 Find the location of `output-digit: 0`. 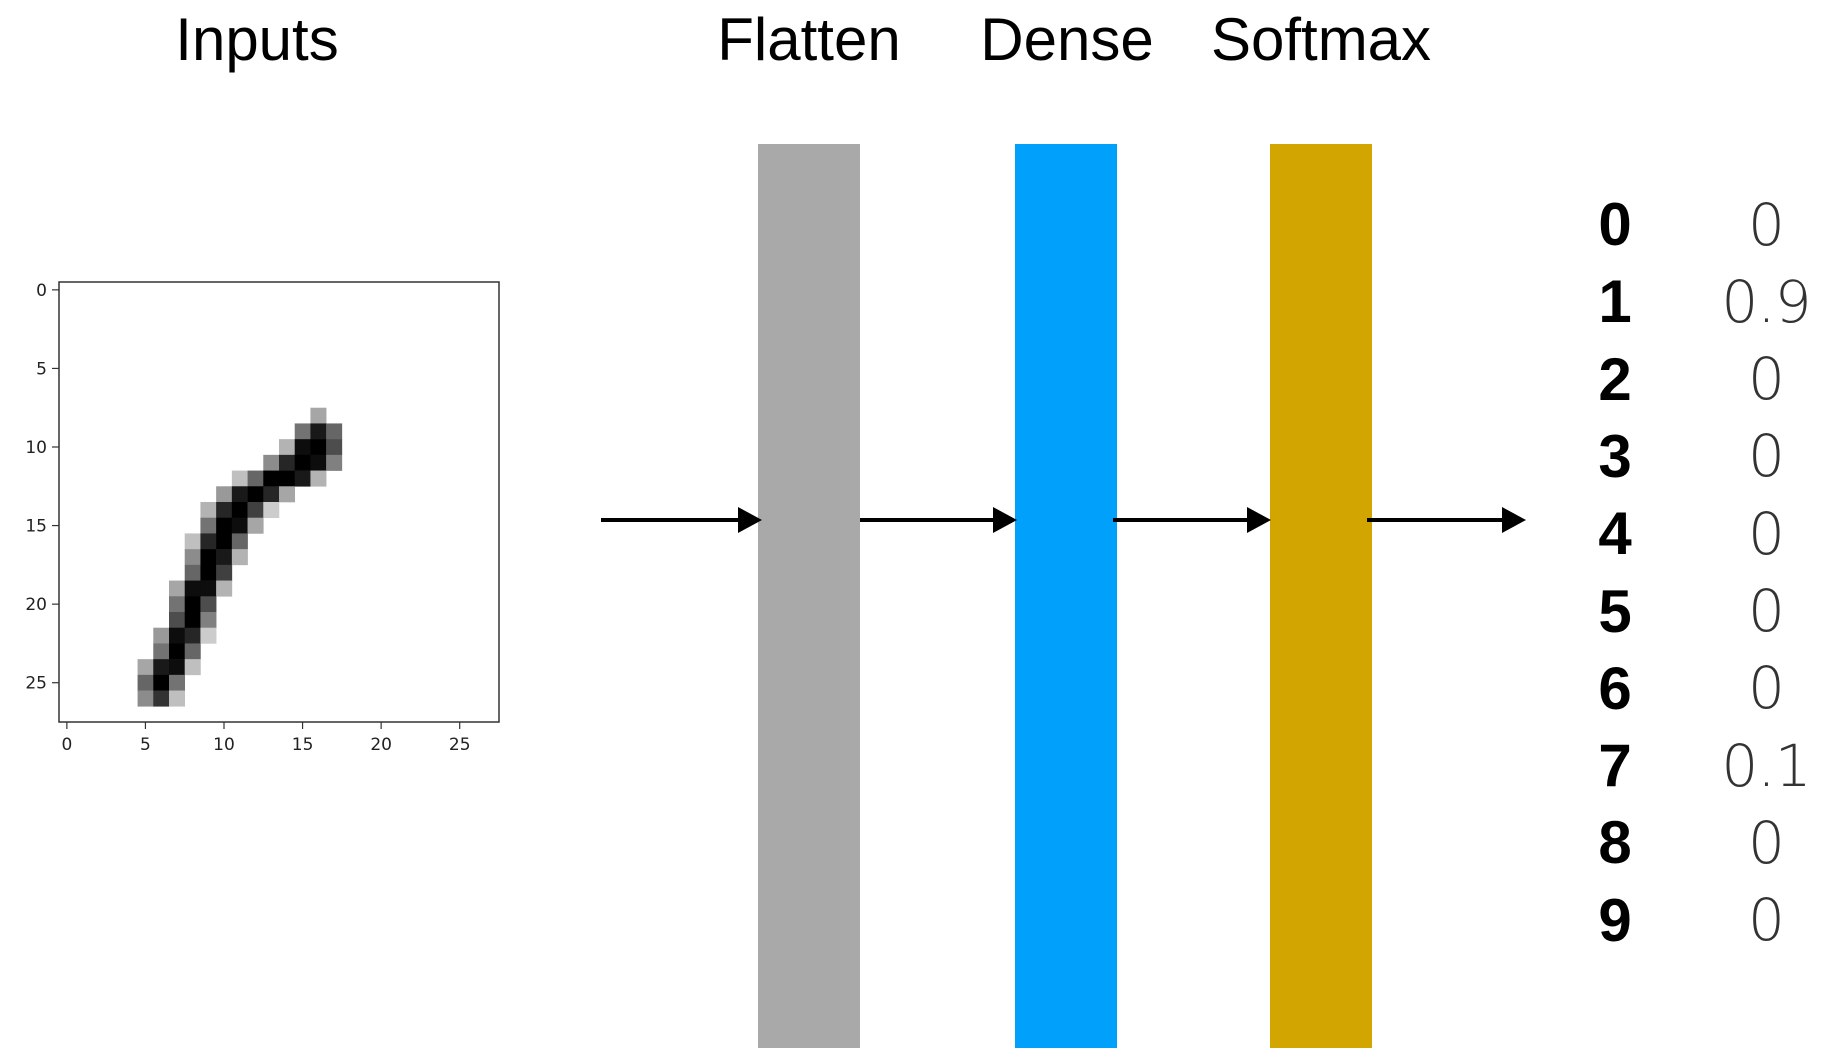

output-digit: 0 is located at coordinates (1615, 224).